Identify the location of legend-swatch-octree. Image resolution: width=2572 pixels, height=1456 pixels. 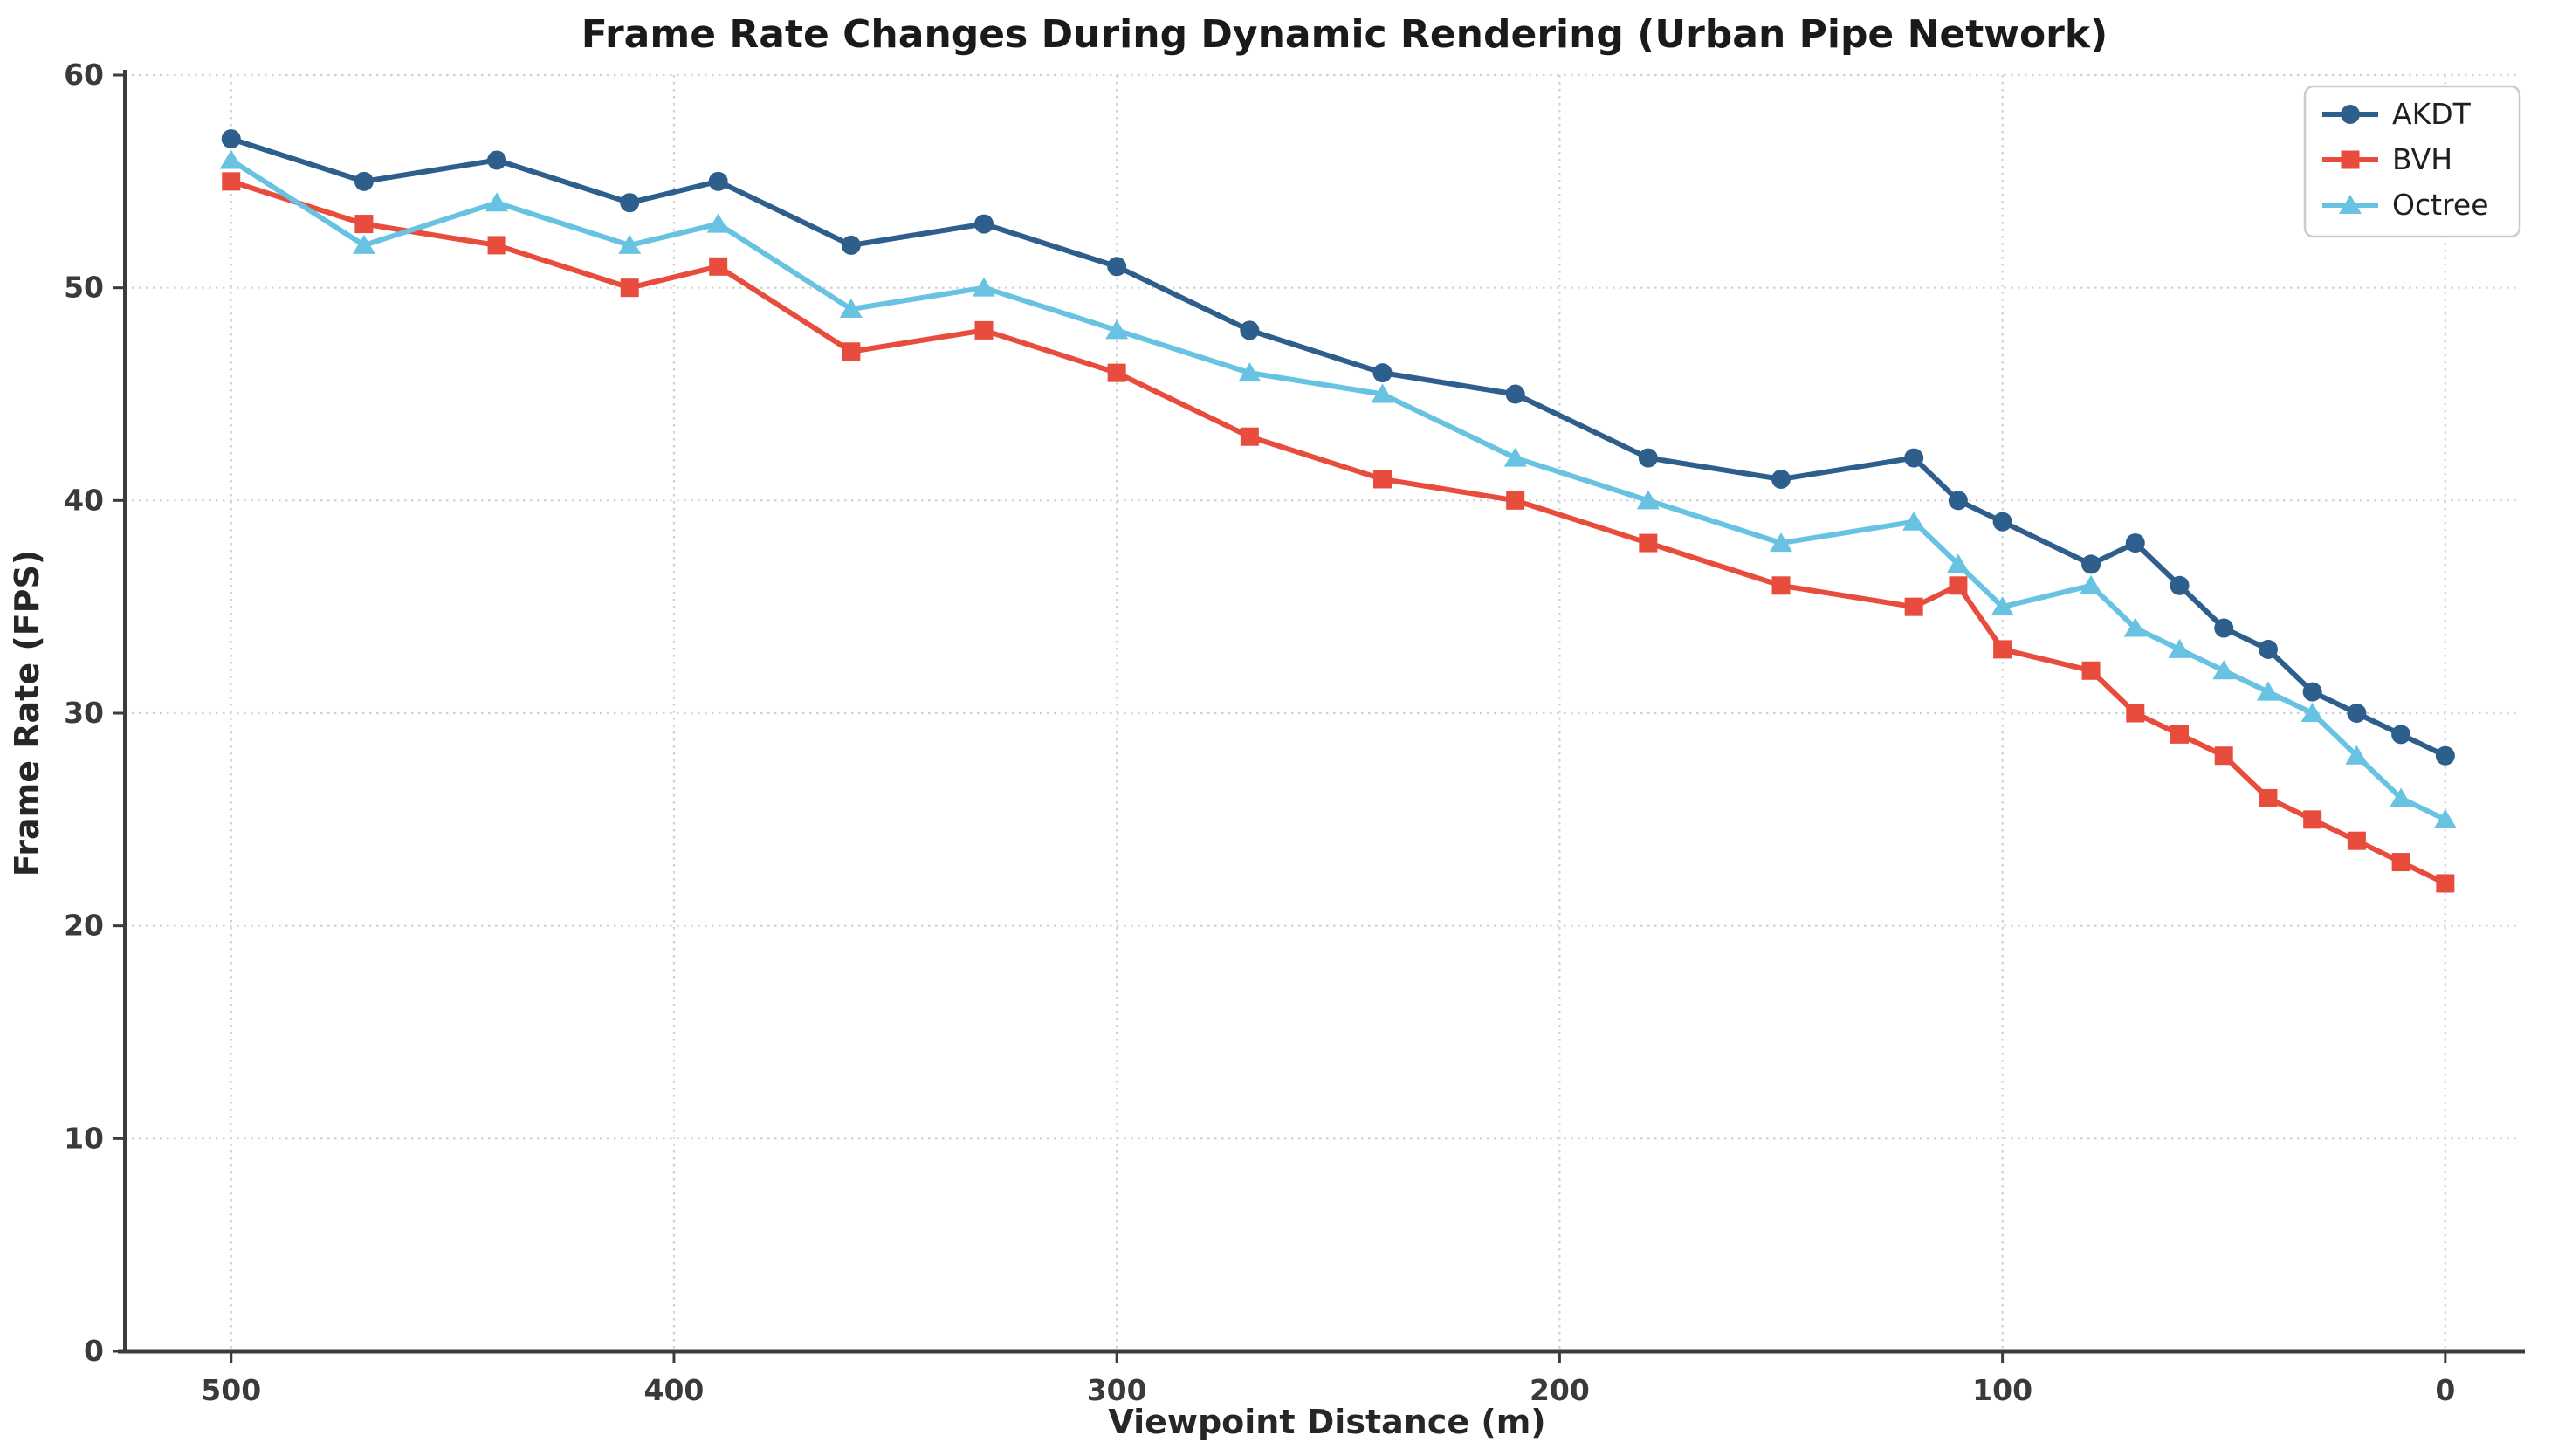
(2350, 204).